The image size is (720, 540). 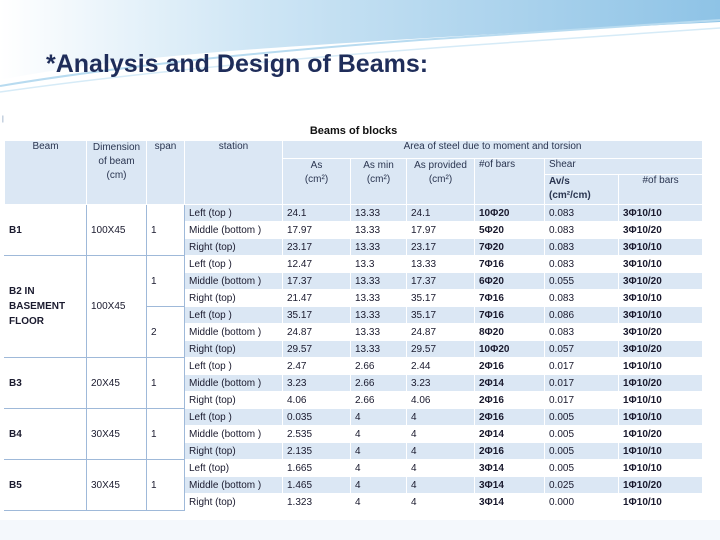 I want to click on cell-span: 2, so click(x=165, y=332).